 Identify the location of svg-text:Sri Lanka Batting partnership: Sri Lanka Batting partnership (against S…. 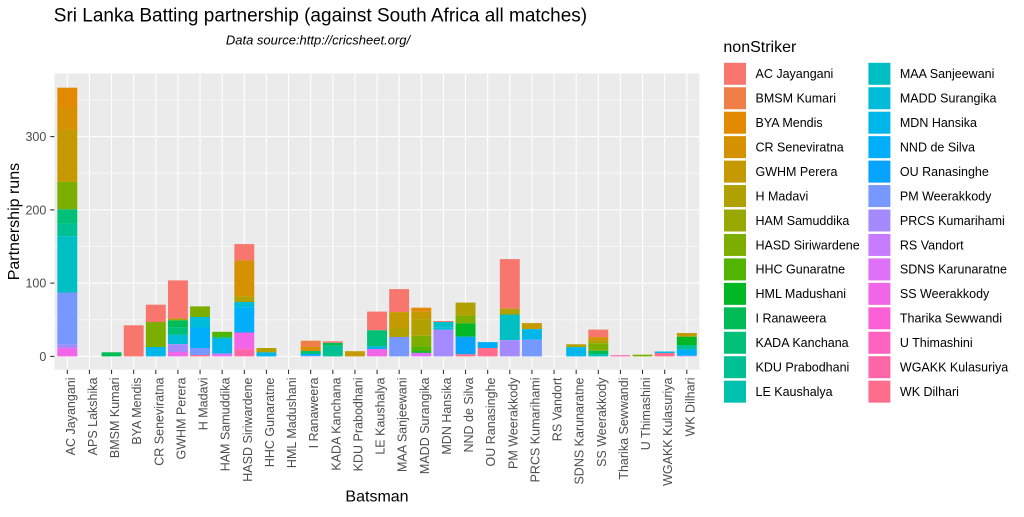
(320, 16).